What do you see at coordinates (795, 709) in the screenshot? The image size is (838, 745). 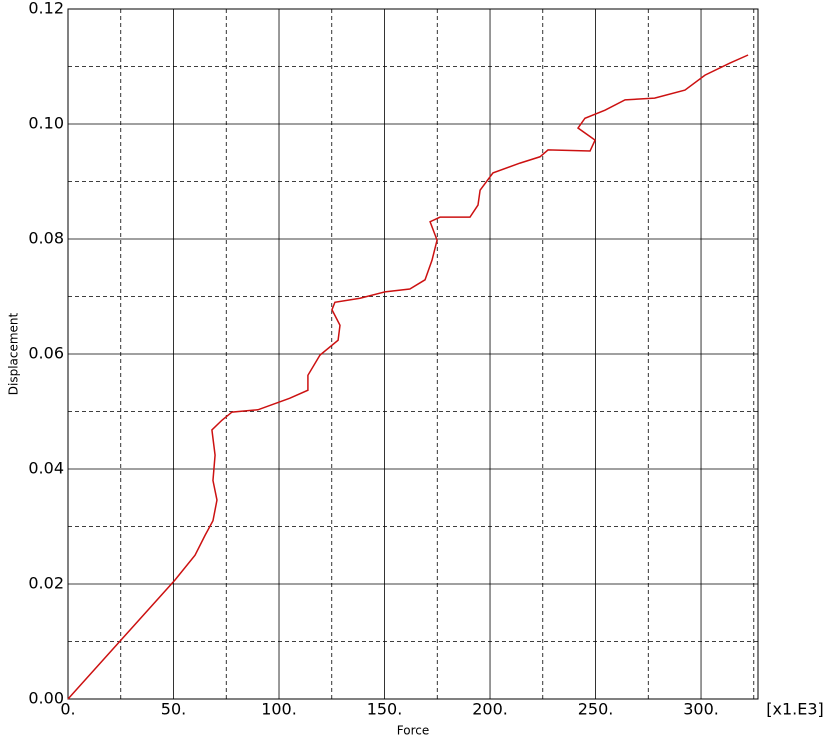 I see `x-multiplier: [x1.E3]` at bounding box center [795, 709].